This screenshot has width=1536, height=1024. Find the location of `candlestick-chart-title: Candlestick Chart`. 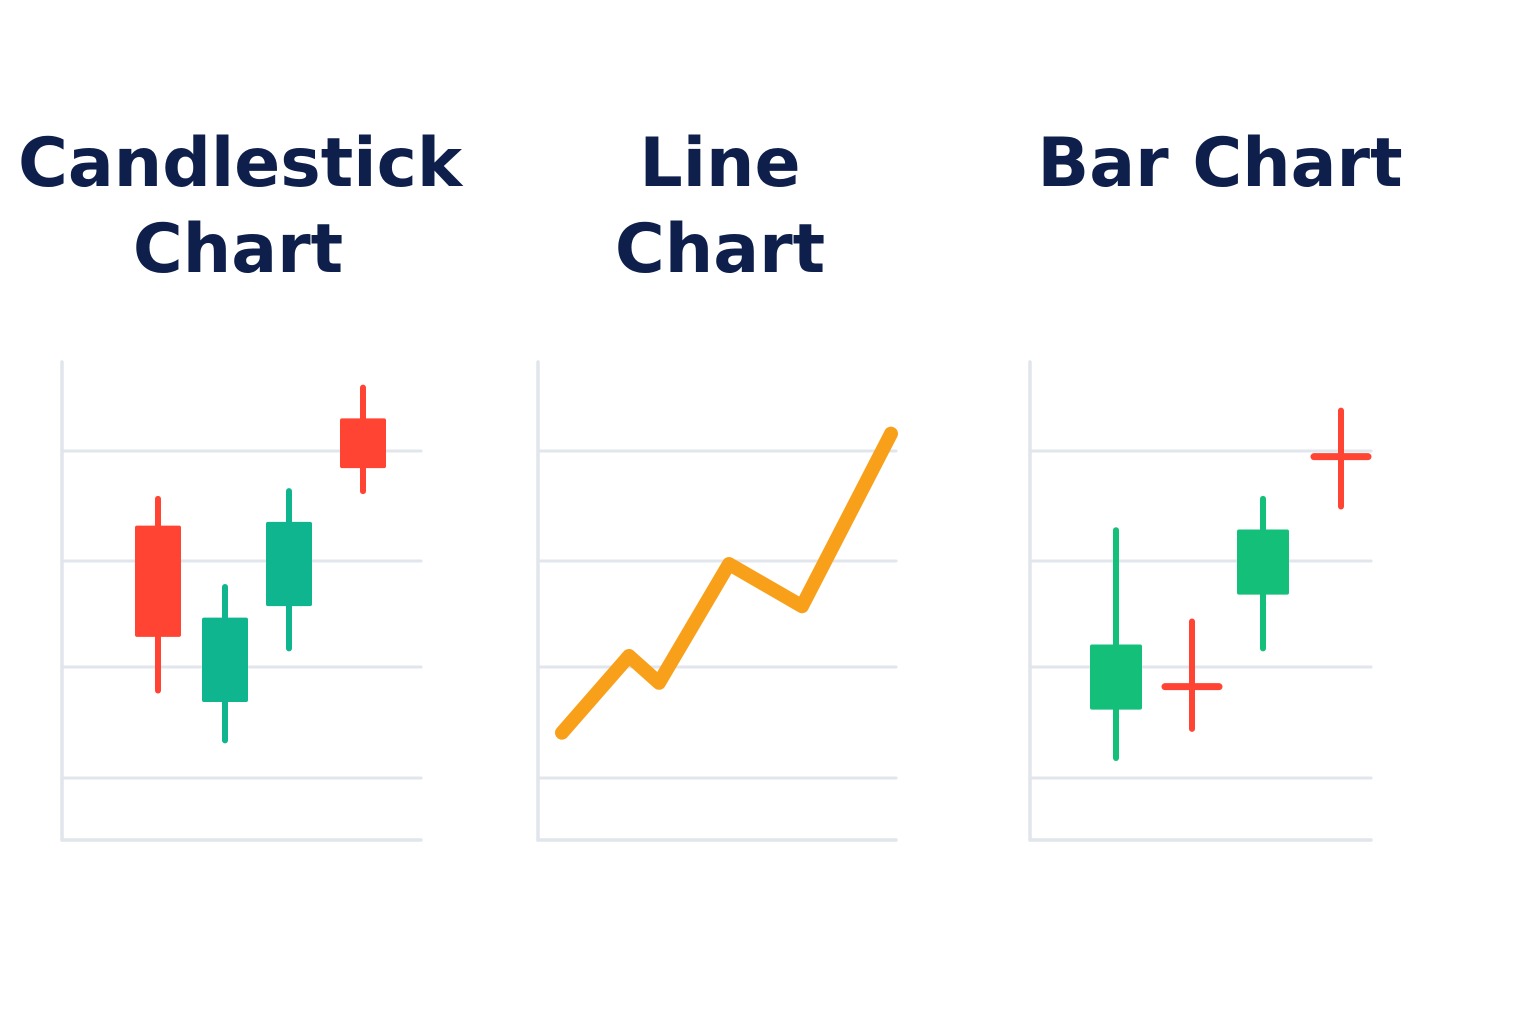

candlestick-chart-title: Candlestick Chart is located at coordinates (240, 207).